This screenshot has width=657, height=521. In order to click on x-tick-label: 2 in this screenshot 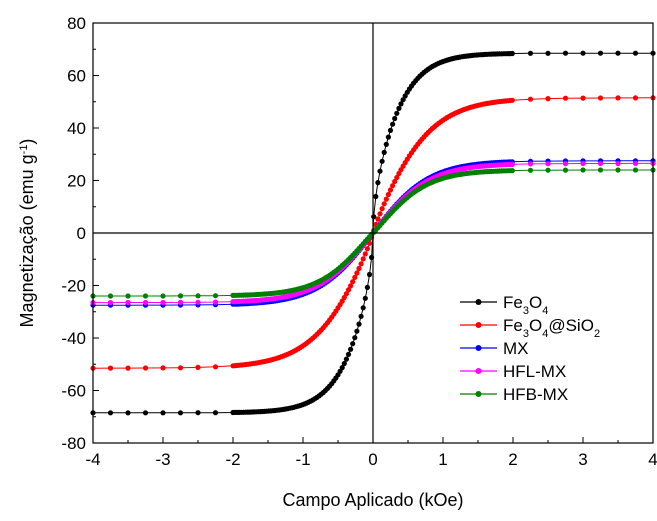, I will do `click(512, 459)`.